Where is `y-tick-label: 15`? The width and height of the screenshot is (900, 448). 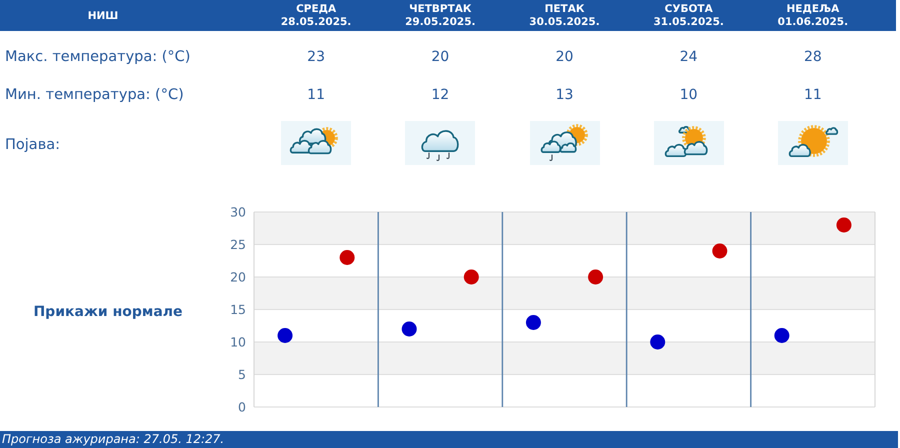 y-tick-label: 15 is located at coordinates (238, 309).